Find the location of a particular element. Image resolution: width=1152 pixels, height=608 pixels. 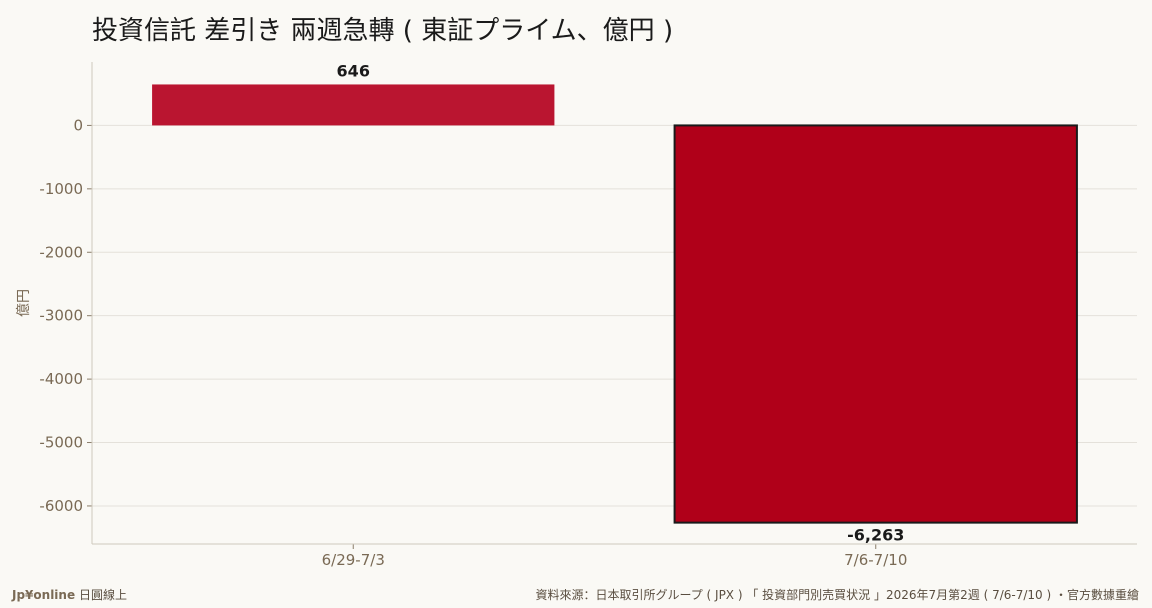

x-tick-label: 7/6-7/10 is located at coordinates (875, 560).